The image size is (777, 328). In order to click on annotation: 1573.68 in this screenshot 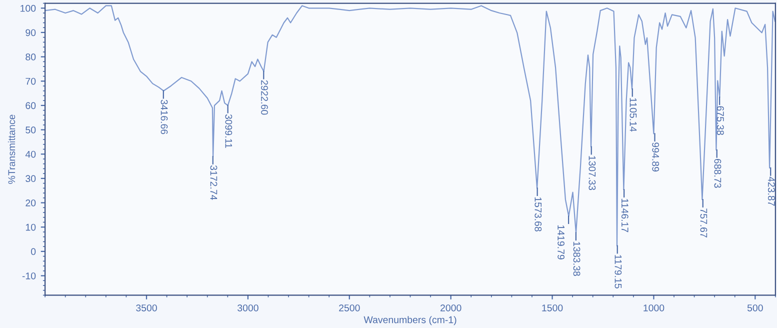, I will do `click(538, 214)`.